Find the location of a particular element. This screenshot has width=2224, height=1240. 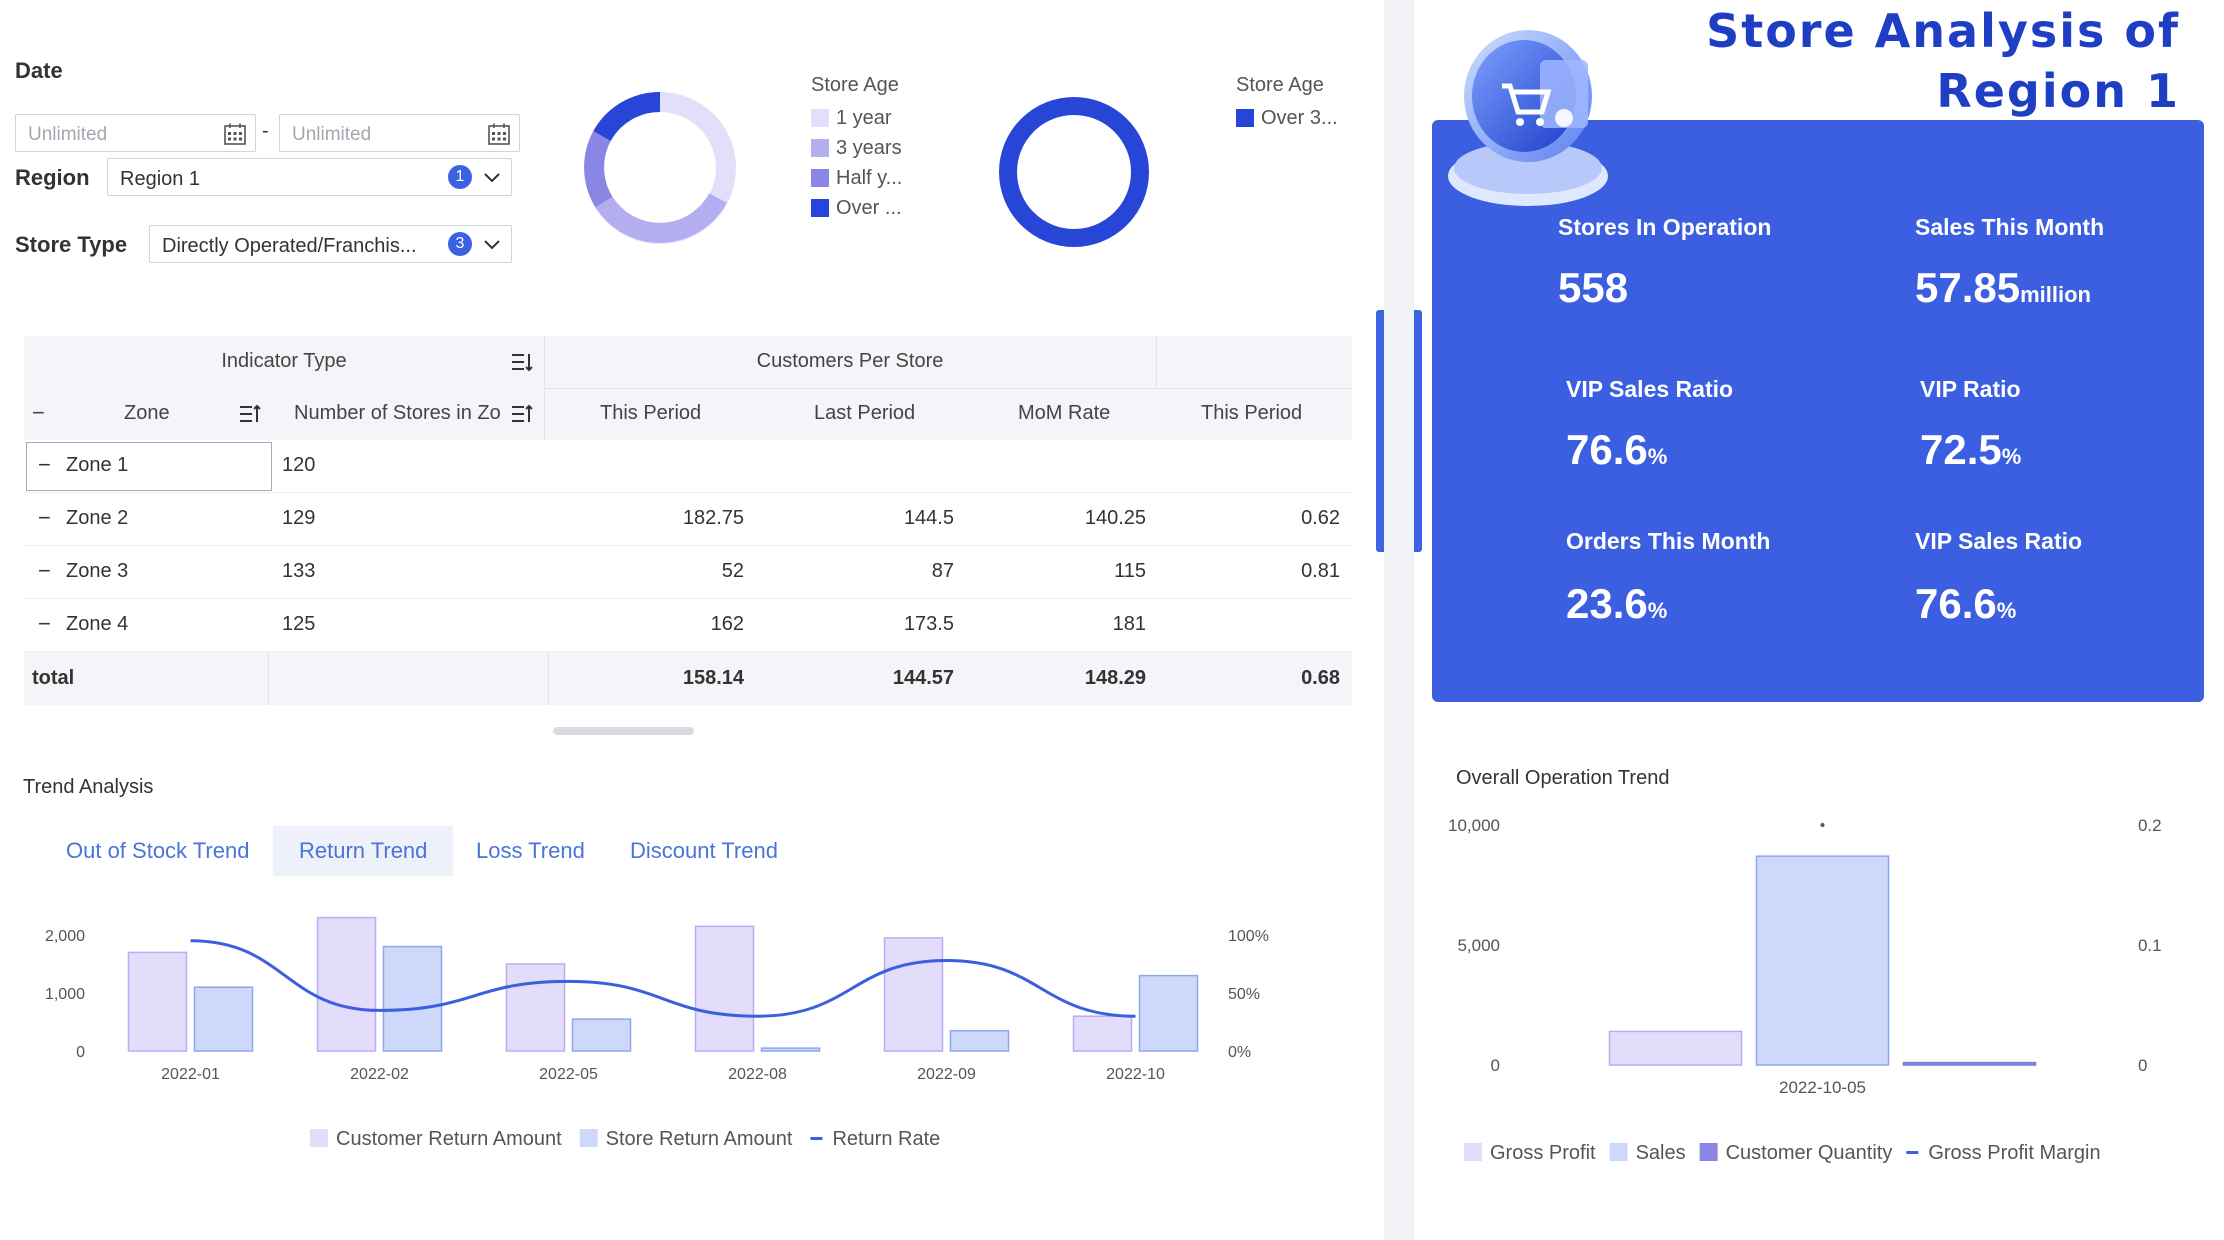

kpi-number: 23.6 is located at coordinates (1607, 603).